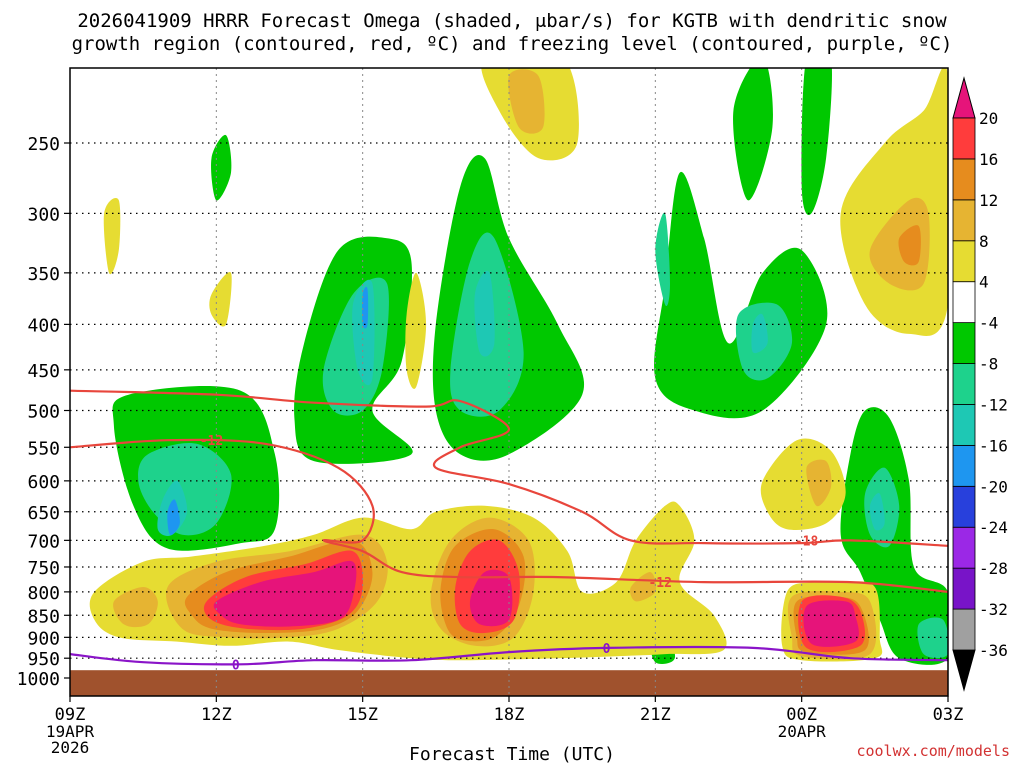 This screenshot has height=768, width=1024. What do you see at coordinates (362, 715) in the screenshot?
I see `x-tick-label-15Z: 15Z` at bounding box center [362, 715].